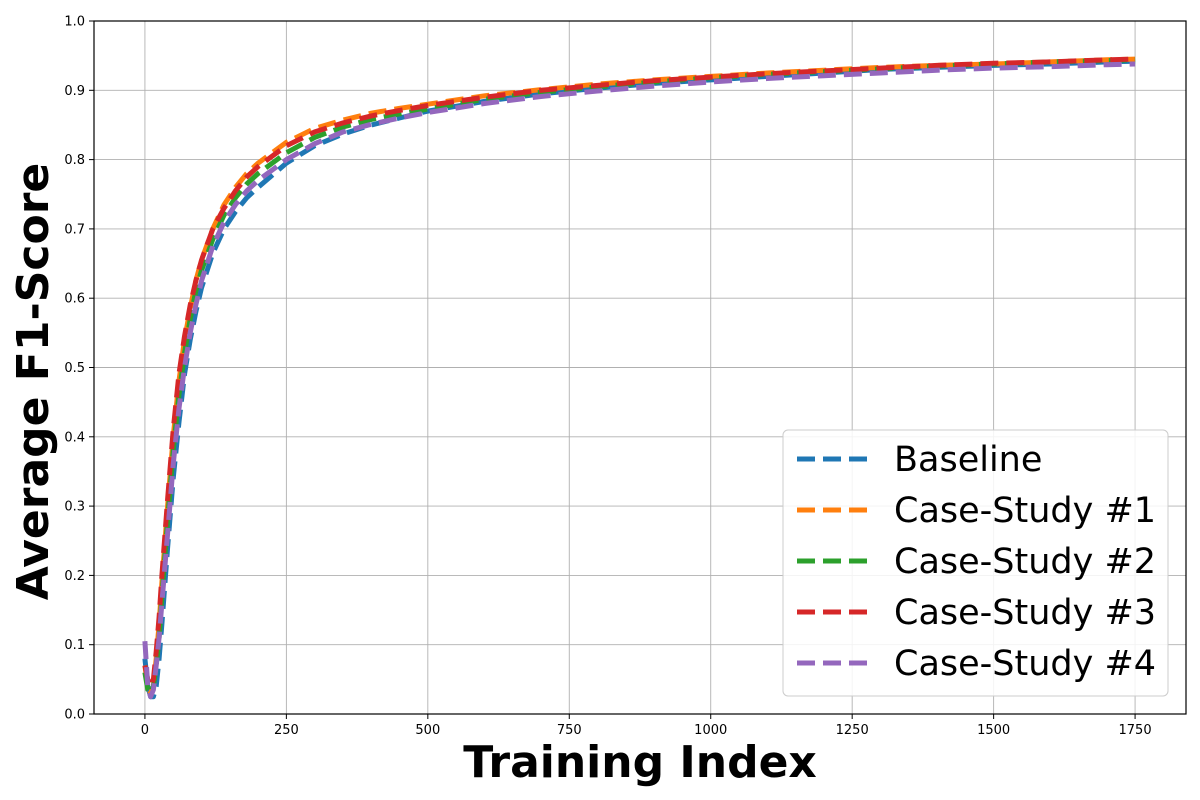 Image resolution: width=1200 pixels, height=800 pixels. What do you see at coordinates (569, 730) in the screenshot?
I see `x-tick-label: 750` at bounding box center [569, 730].